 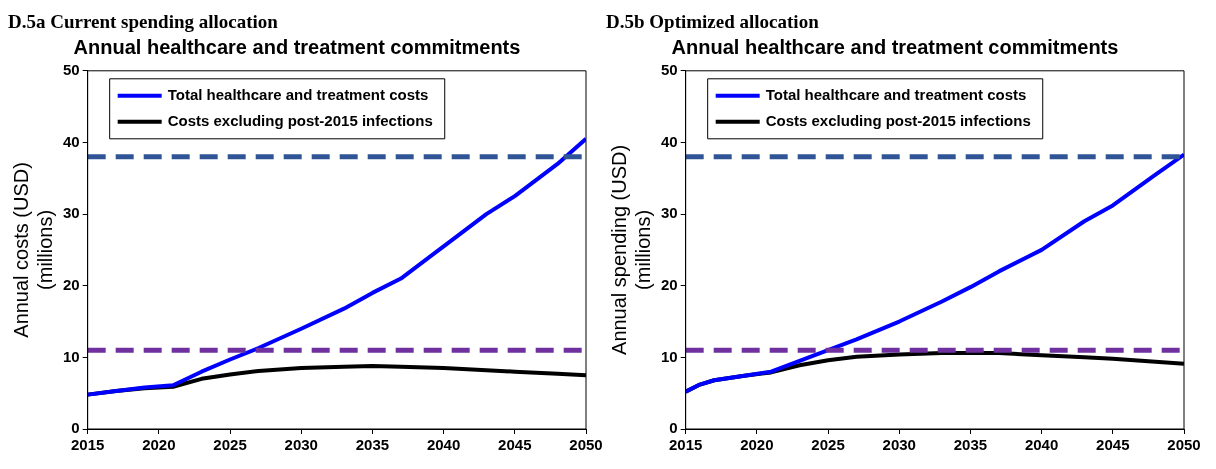 I want to click on chart-title: D.5a Current spending allocation, so click(x=143, y=22).